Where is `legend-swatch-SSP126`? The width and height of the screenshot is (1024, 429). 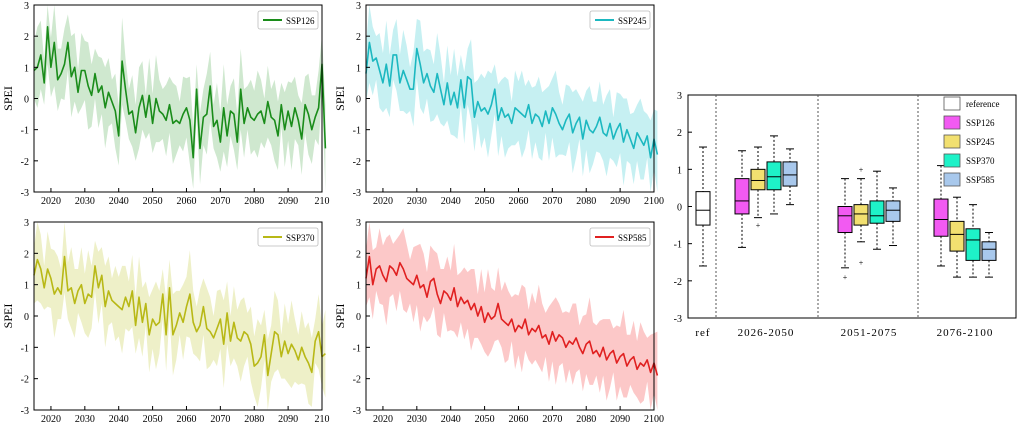
legend-swatch-SSP126 is located at coordinates (952, 122).